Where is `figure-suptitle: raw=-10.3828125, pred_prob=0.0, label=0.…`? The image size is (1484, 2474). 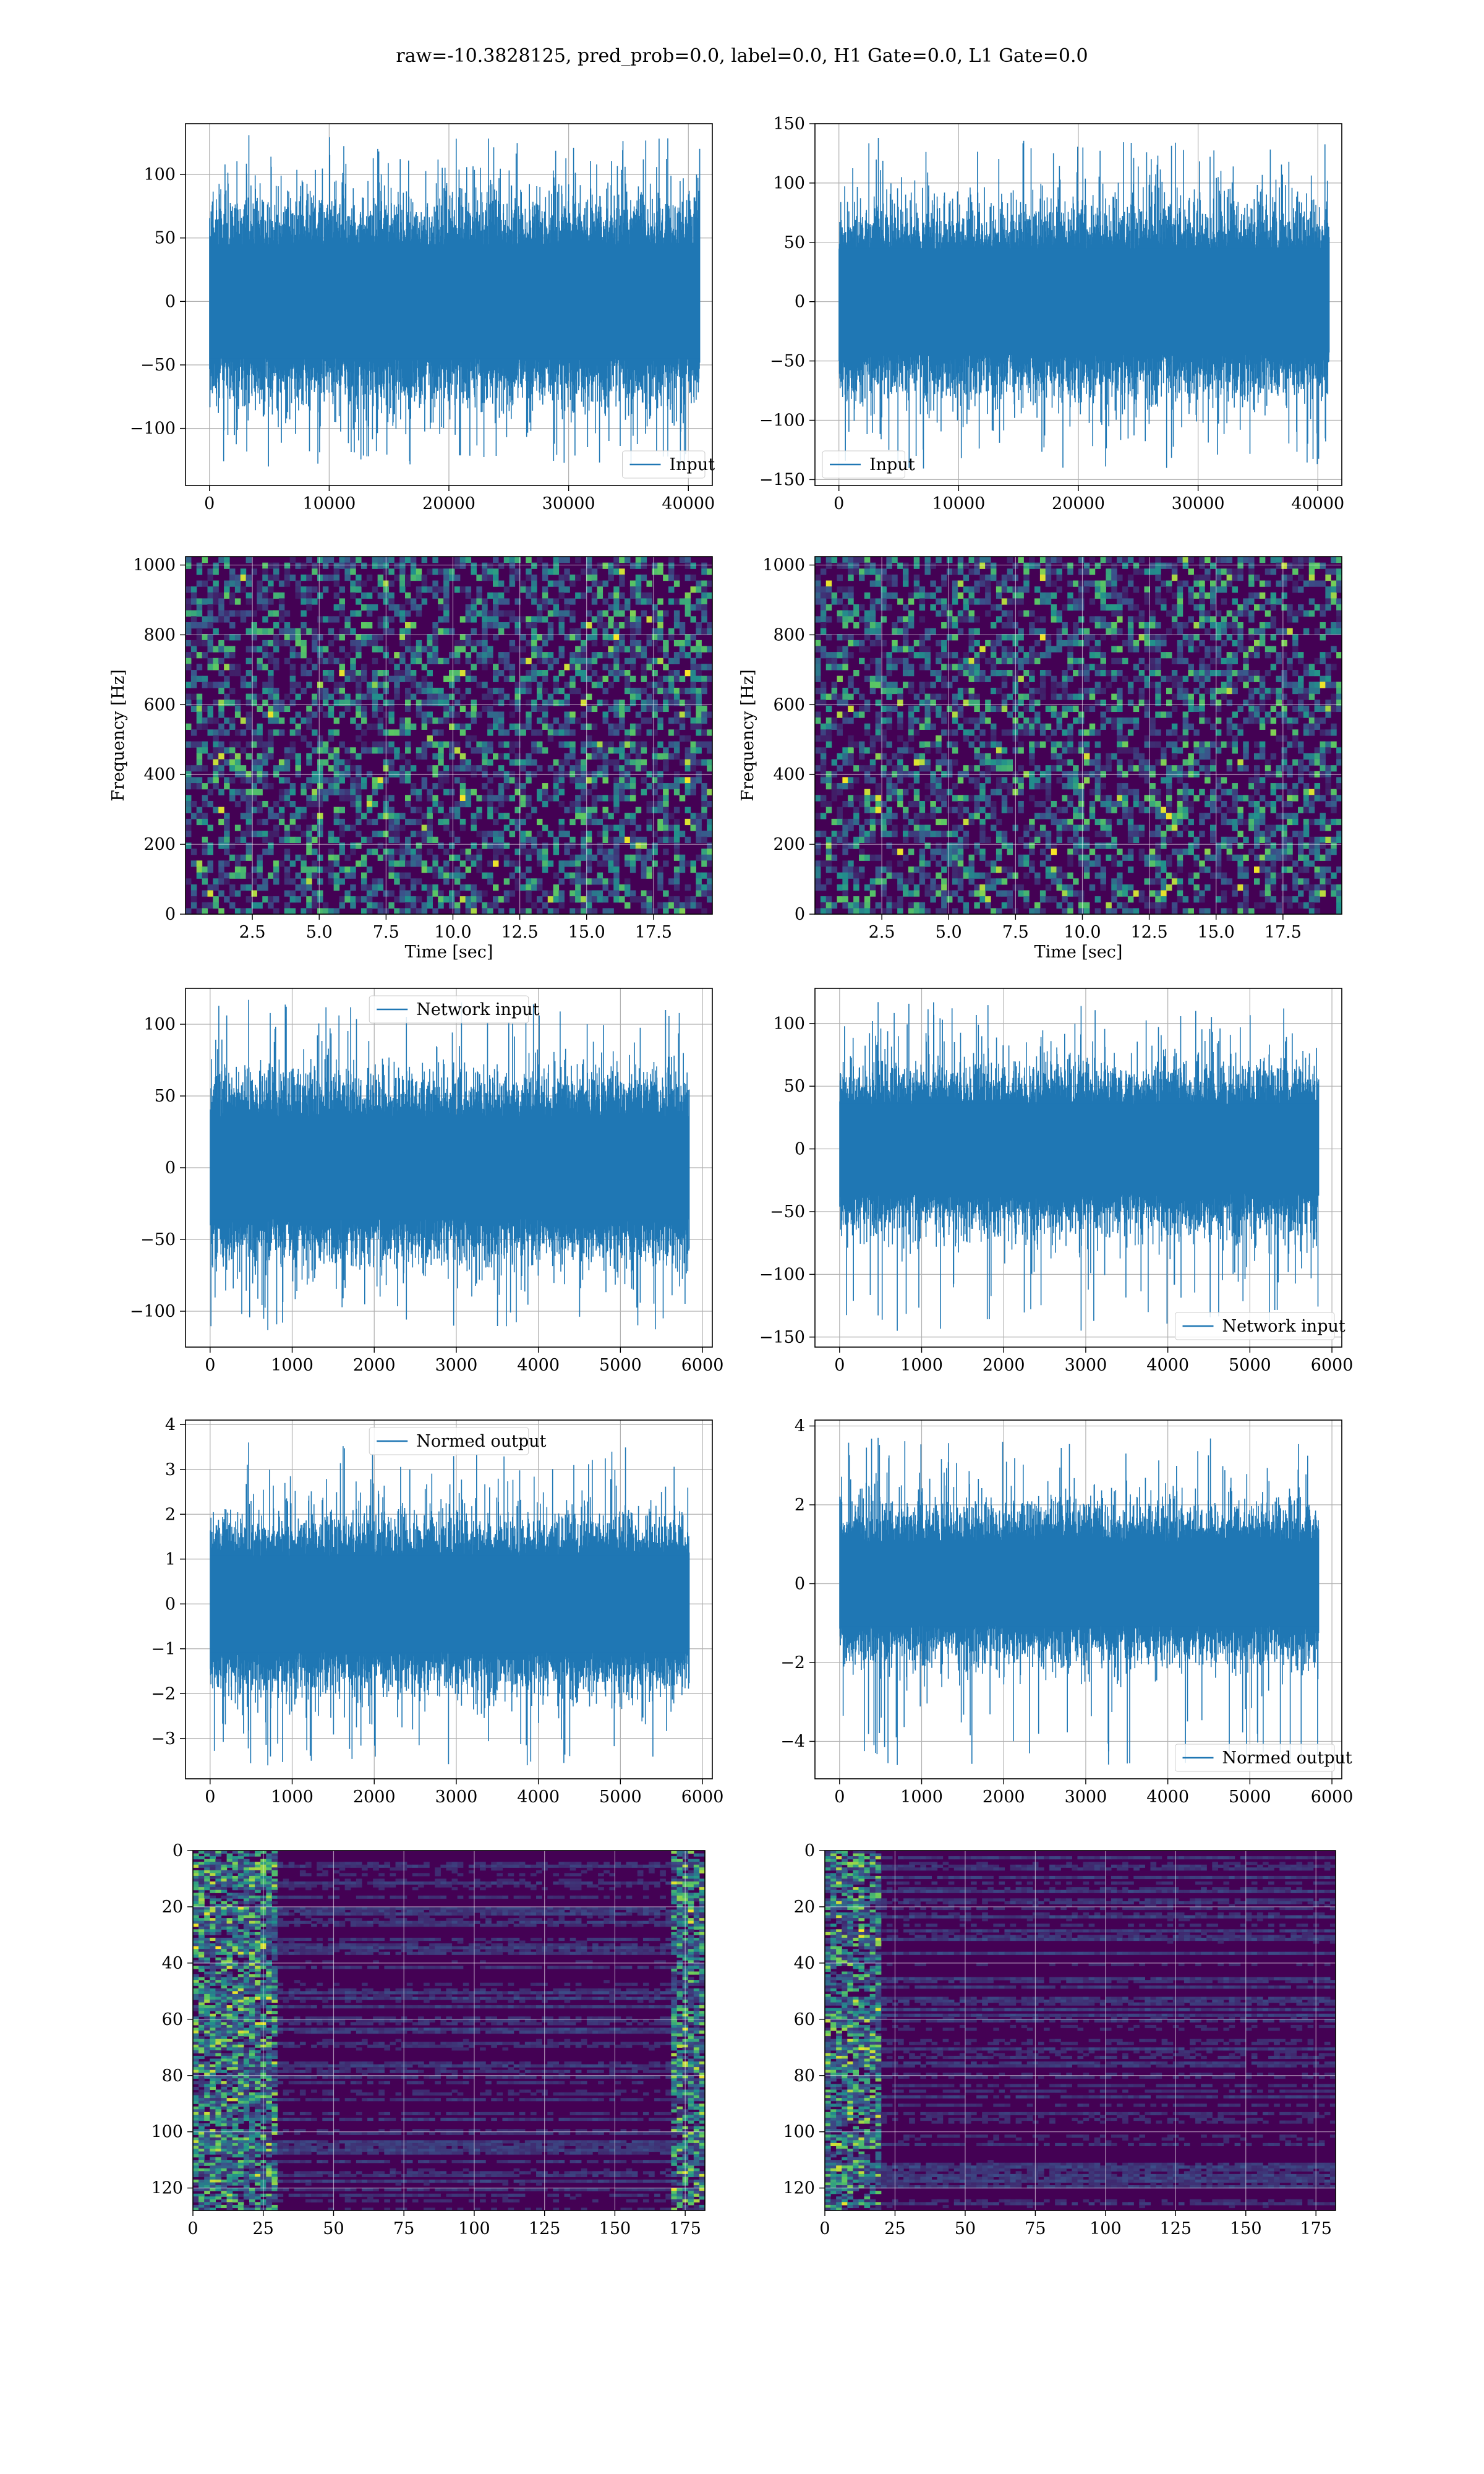 figure-suptitle: raw=-10.3828125, pred_prob=0.0, label=0.… is located at coordinates (742, 56).